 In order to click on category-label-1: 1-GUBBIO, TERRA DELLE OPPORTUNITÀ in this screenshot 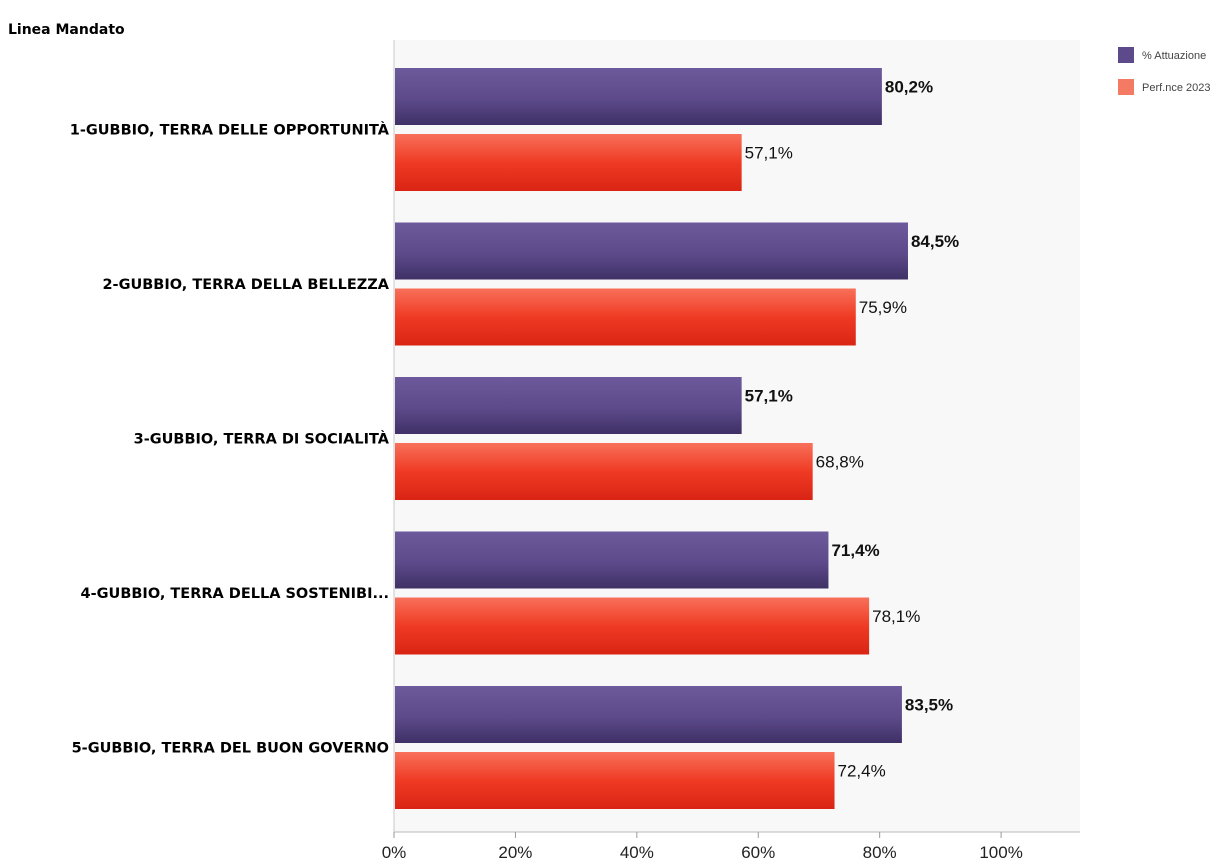, I will do `click(230, 130)`.